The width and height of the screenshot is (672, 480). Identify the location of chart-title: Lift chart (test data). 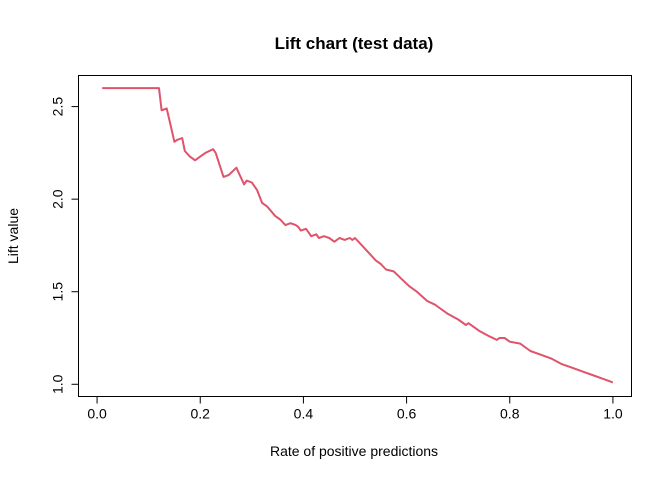
(354, 43).